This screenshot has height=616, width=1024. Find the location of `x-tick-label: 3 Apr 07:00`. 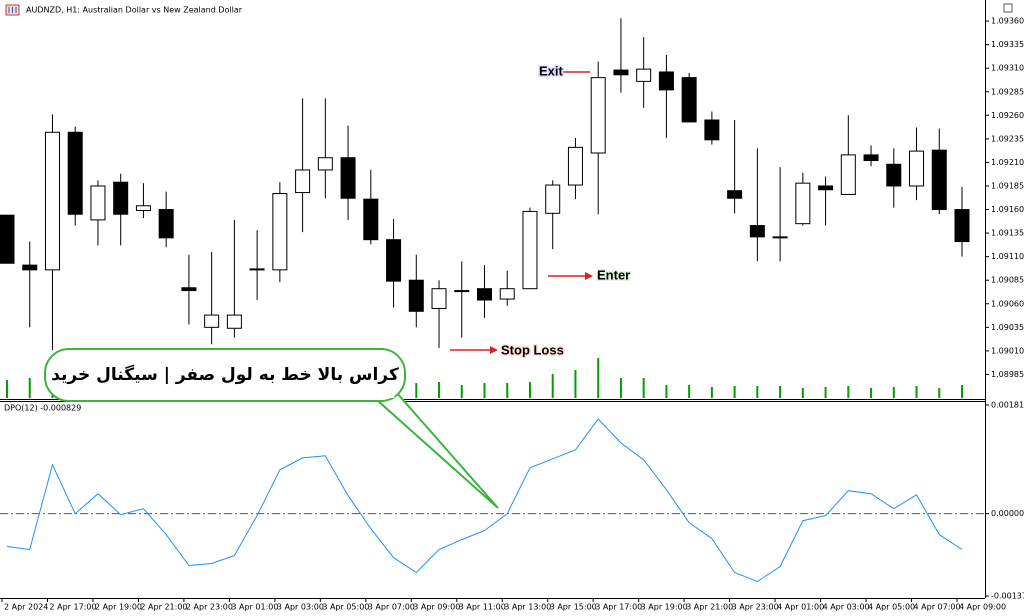

x-tick-label: 3 Apr 07:00 is located at coordinates (391, 607).